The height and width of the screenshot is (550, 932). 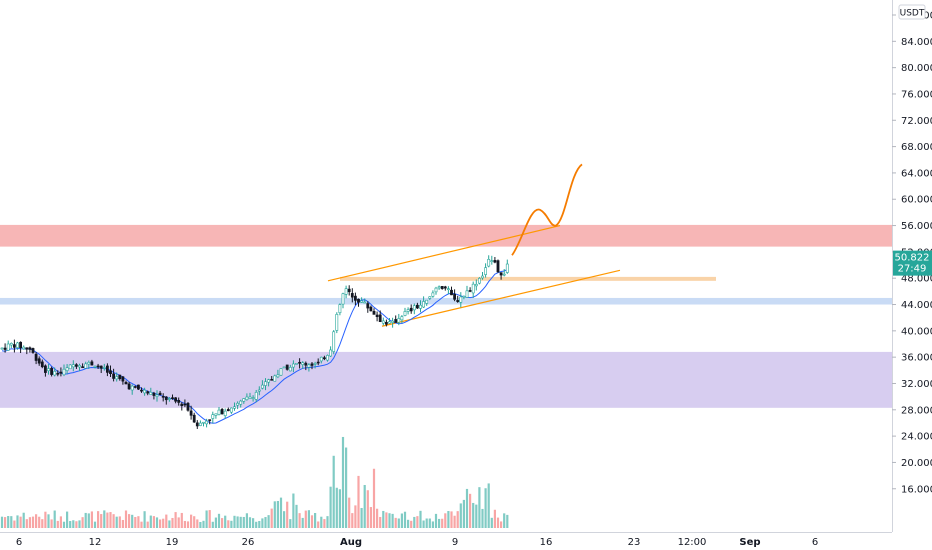 What do you see at coordinates (254, 482) in the screenshot?
I see `volume-bars` at bounding box center [254, 482].